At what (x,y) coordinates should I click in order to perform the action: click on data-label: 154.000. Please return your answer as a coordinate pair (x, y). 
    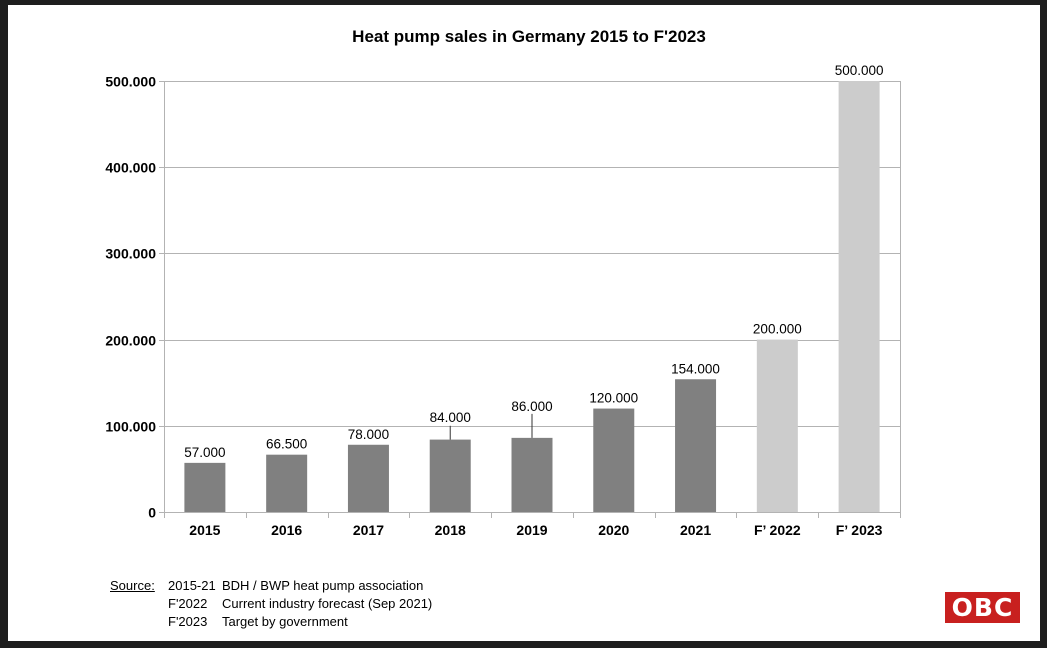
    Looking at the image, I should click on (695, 368).